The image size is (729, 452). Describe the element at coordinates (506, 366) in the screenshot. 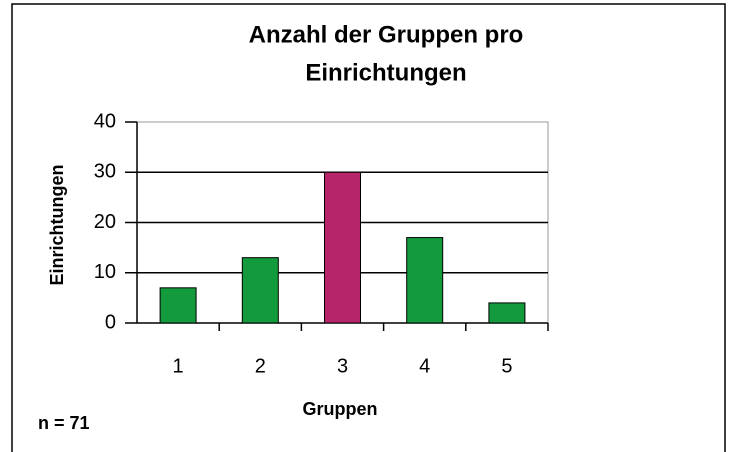

I see `x-tick-label: 5` at that location.